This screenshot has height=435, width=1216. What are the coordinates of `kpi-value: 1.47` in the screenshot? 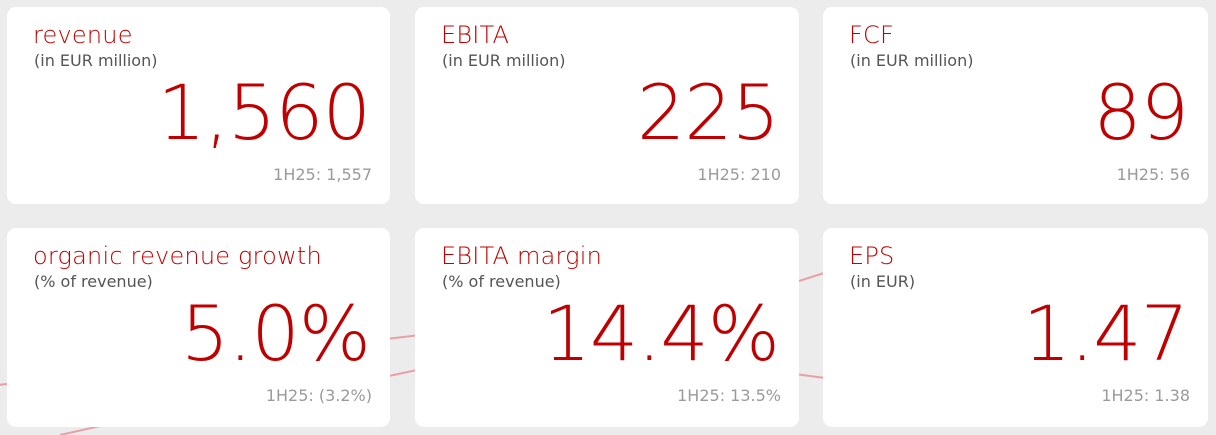 It's located at (1105, 333).